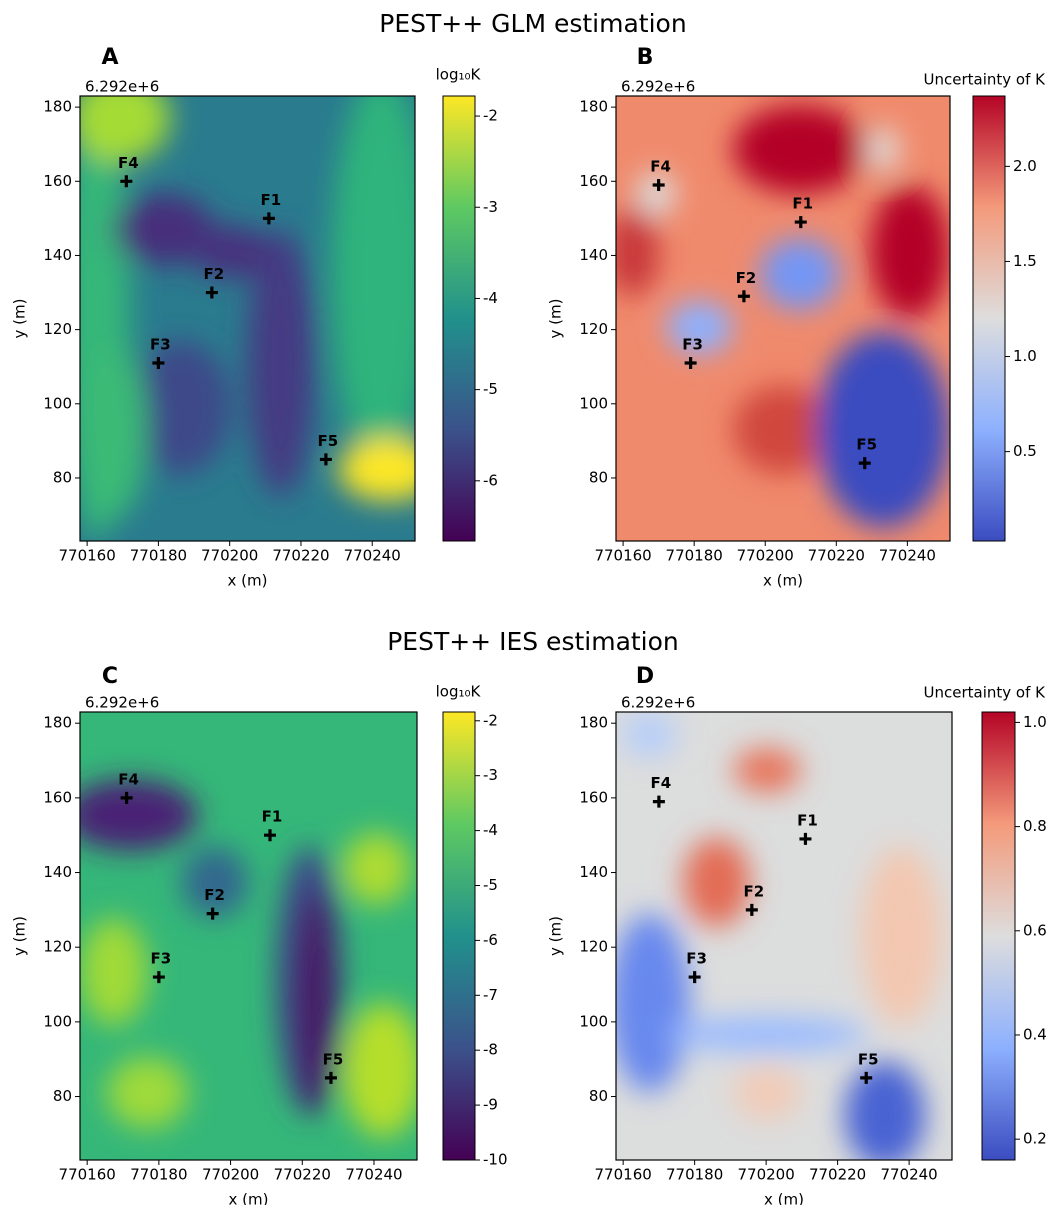 This screenshot has width=1051, height=1209. What do you see at coordinates (1035, 930) in the screenshot?
I see `colorbar-tick-label: 0.6` at bounding box center [1035, 930].